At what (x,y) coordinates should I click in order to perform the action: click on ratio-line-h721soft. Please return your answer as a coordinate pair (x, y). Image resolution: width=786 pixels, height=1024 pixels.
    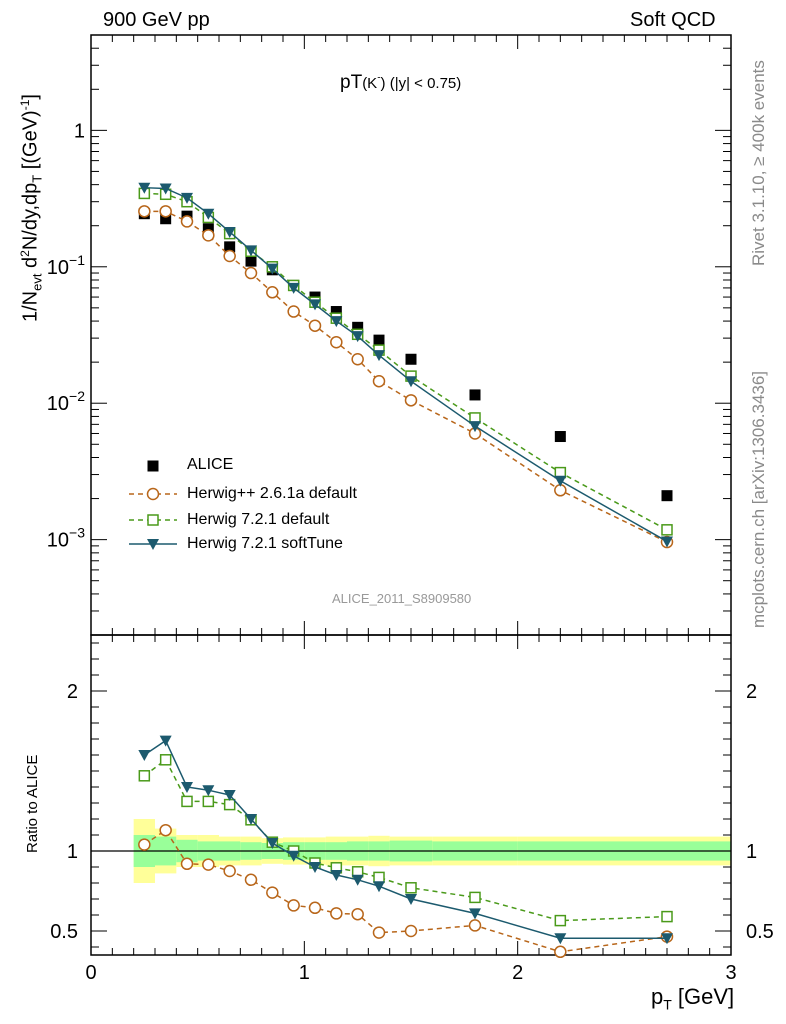
    Looking at the image, I should click on (405, 839).